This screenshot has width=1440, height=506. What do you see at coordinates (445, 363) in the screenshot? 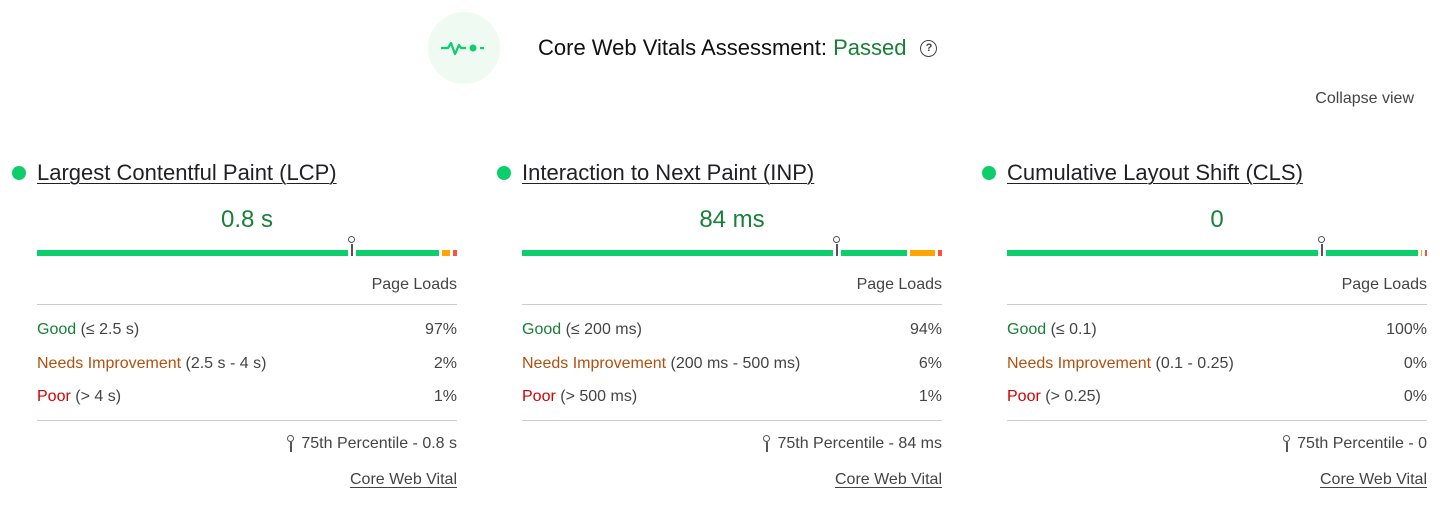
I see `row-percent: 2%` at bounding box center [445, 363].